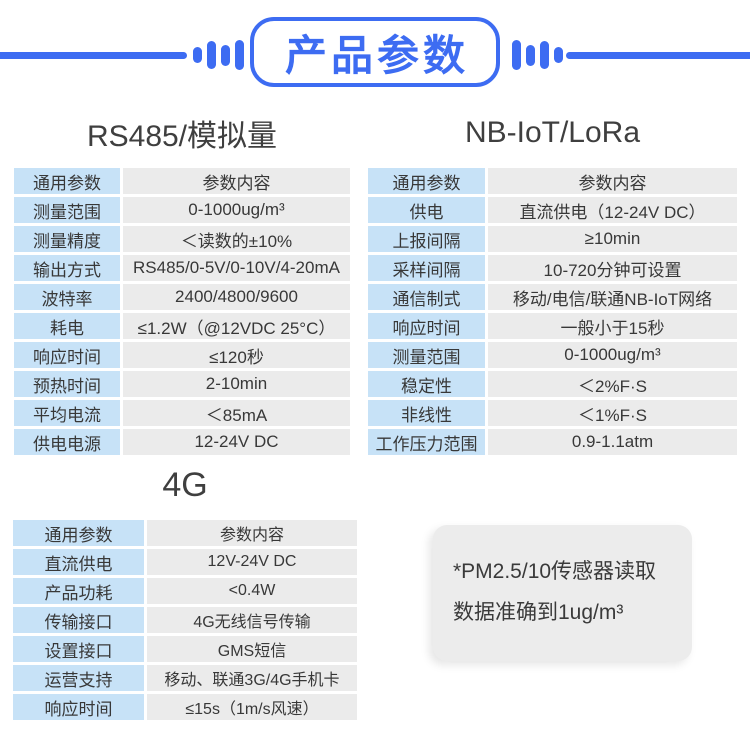  I want to click on table-row: 响应时间 ≤120秒, so click(182, 355).